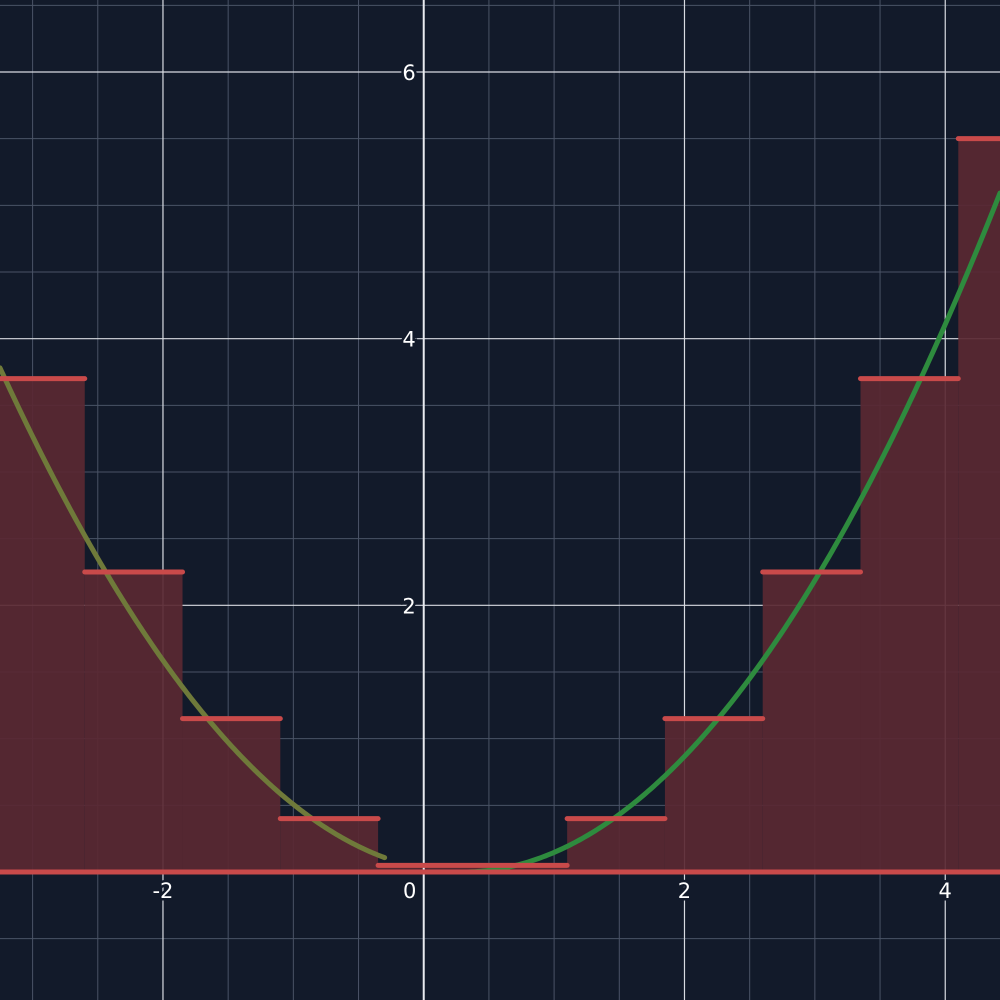  Describe the element at coordinates (684, 891) in the screenshot. I see `x-tick-label: 2` at that location.